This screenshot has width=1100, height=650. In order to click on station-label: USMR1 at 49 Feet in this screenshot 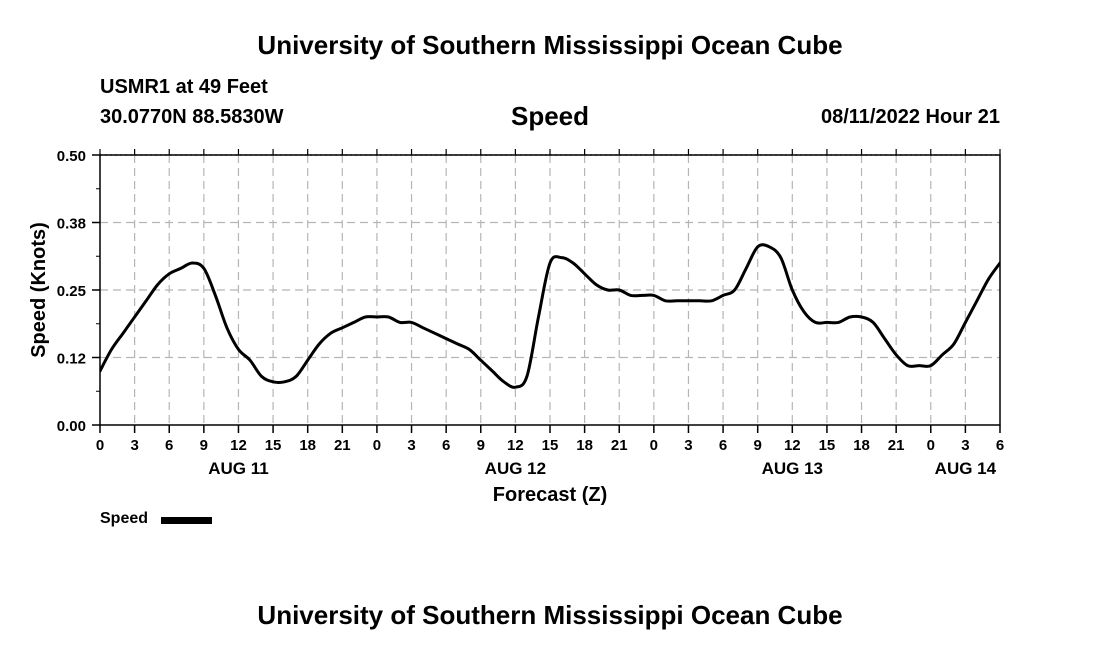, I will do `click(184, 87)`.